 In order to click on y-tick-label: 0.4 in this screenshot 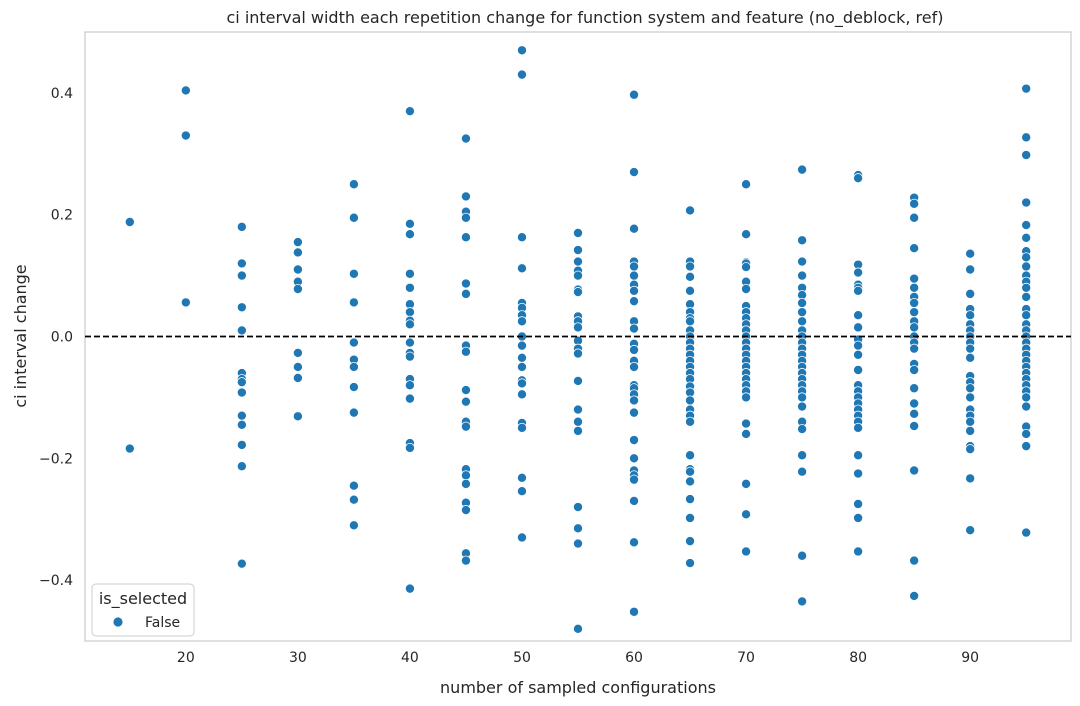, I will do `click(62, 94)`.